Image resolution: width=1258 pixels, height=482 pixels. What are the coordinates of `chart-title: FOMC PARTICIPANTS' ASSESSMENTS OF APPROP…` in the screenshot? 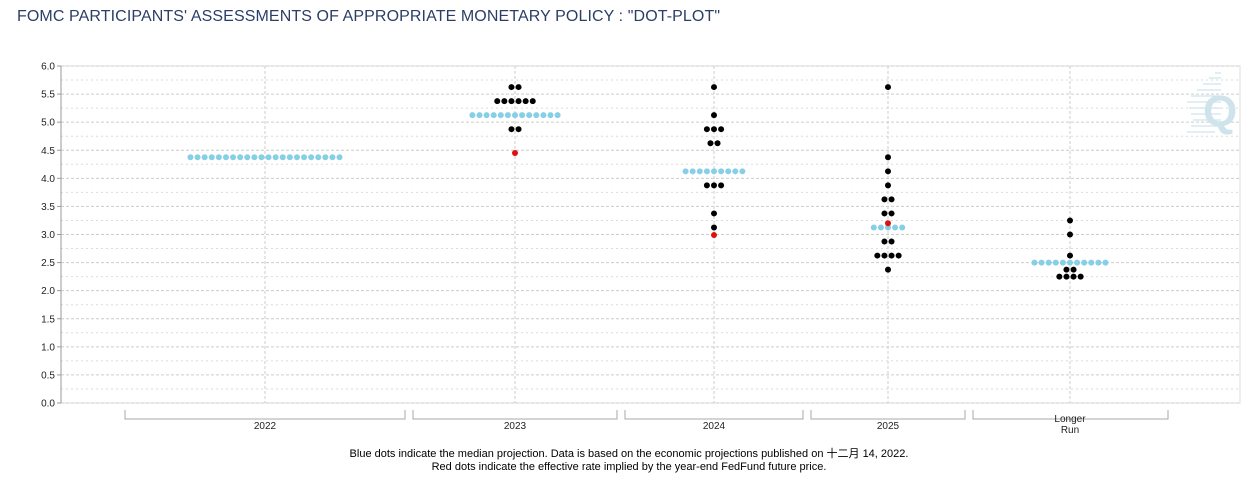 It's located at (369, 16).